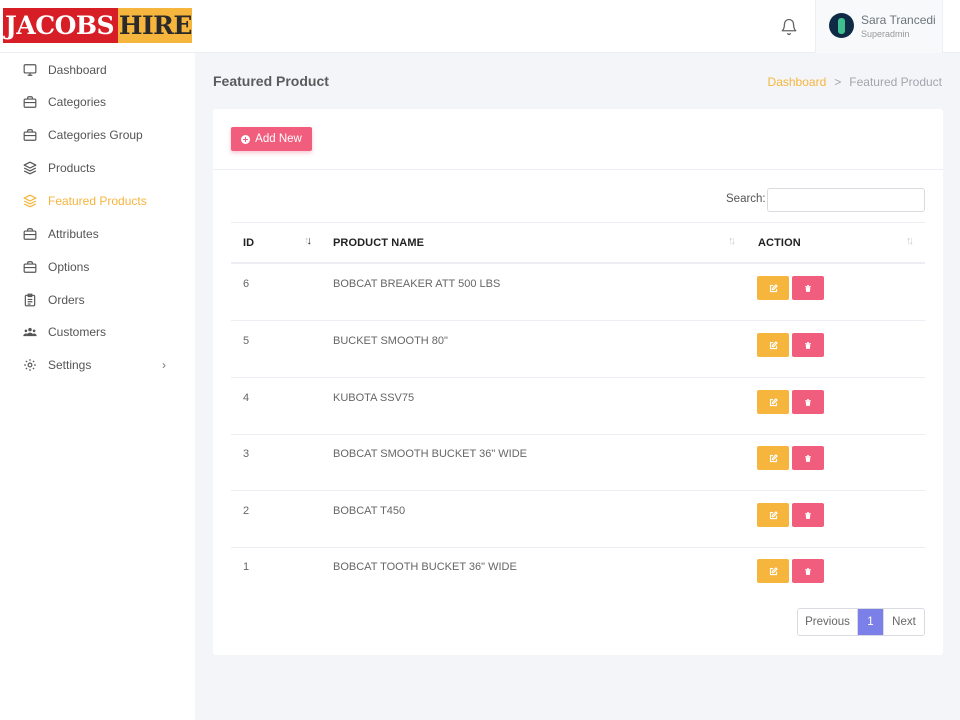  I want to click on sidebar-item-label: Settings, so click(70, 365).